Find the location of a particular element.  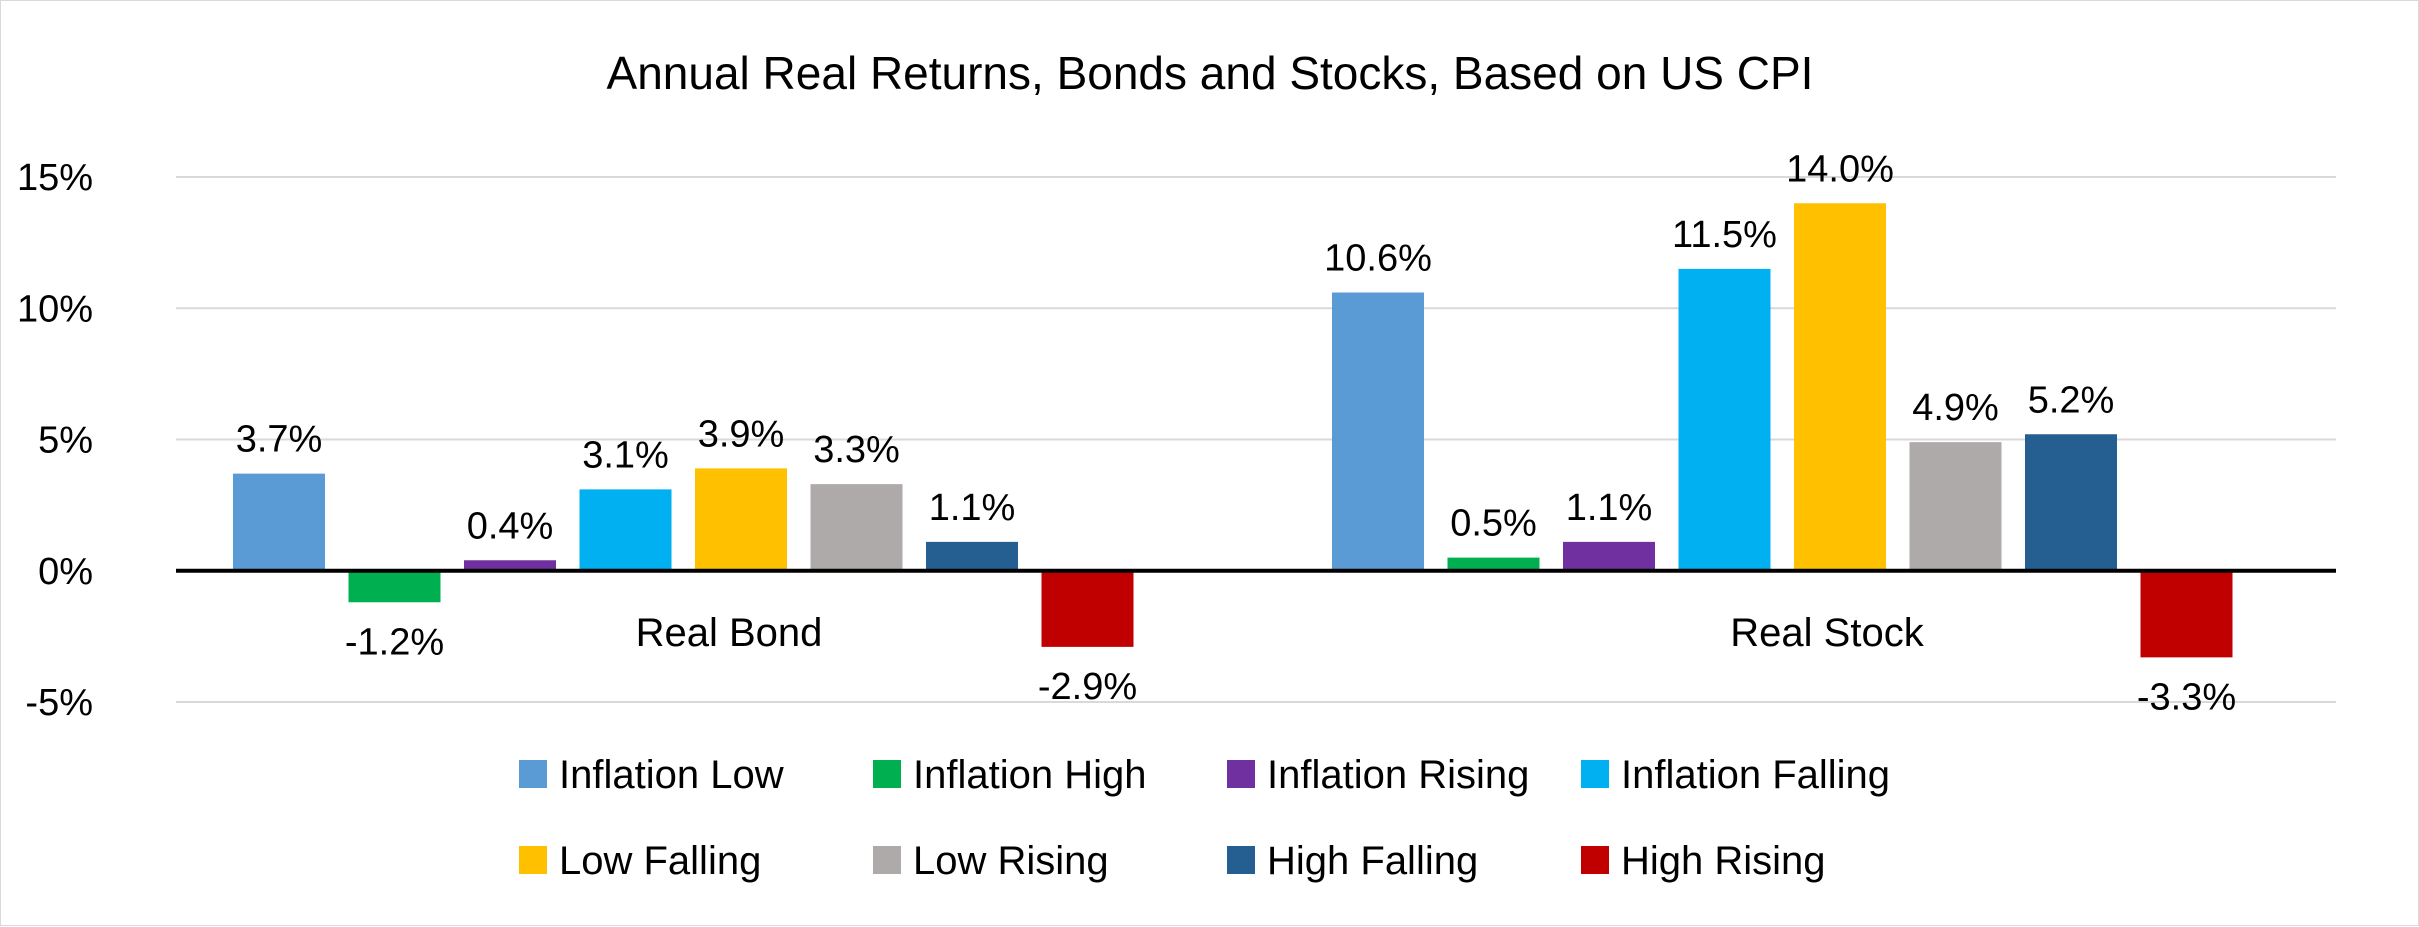

legend-label: Inflation Falling is located at coordinates (1755, 775).